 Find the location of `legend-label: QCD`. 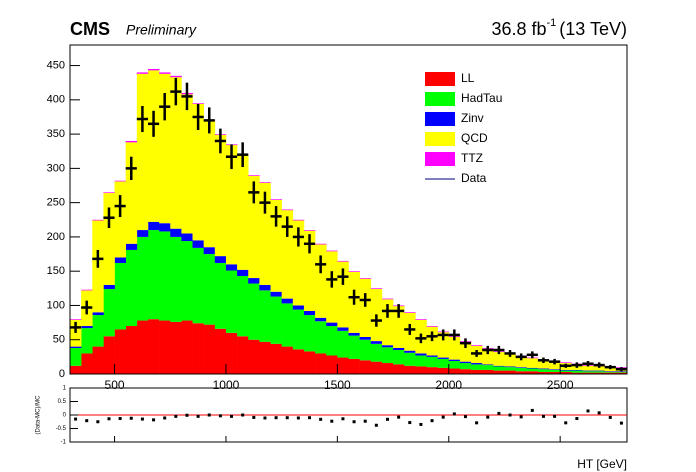

legend-label: QCD is located at coordinates (474, 138).